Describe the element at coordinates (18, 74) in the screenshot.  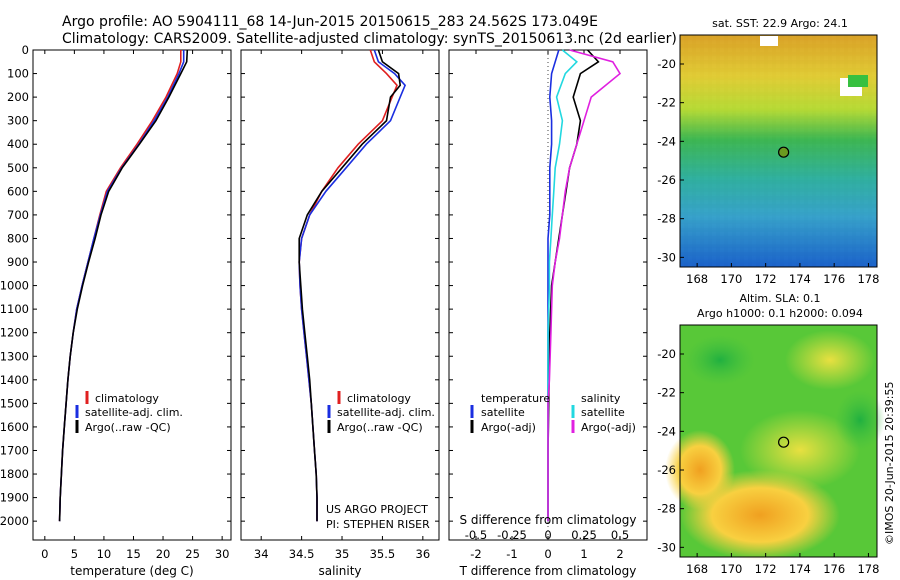
I see `depth-tick-label: 100` at that location.